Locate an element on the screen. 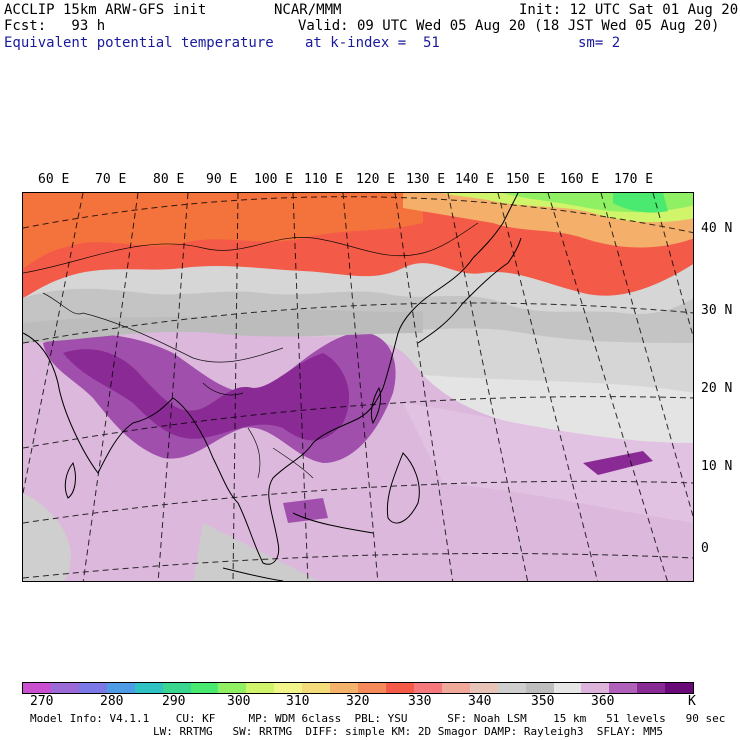 The width and height of the screenshot is (740, 740). longitude-label: 100 E is located at coordinates (274, 179).